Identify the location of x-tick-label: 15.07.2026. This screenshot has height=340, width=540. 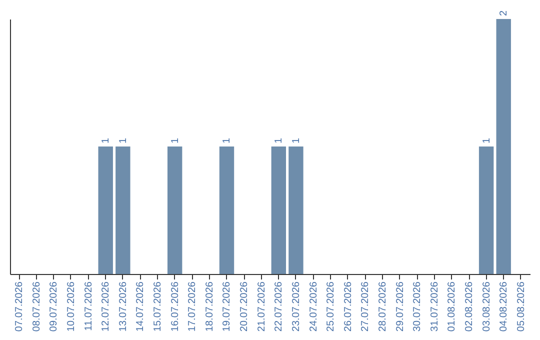
(158, 306).